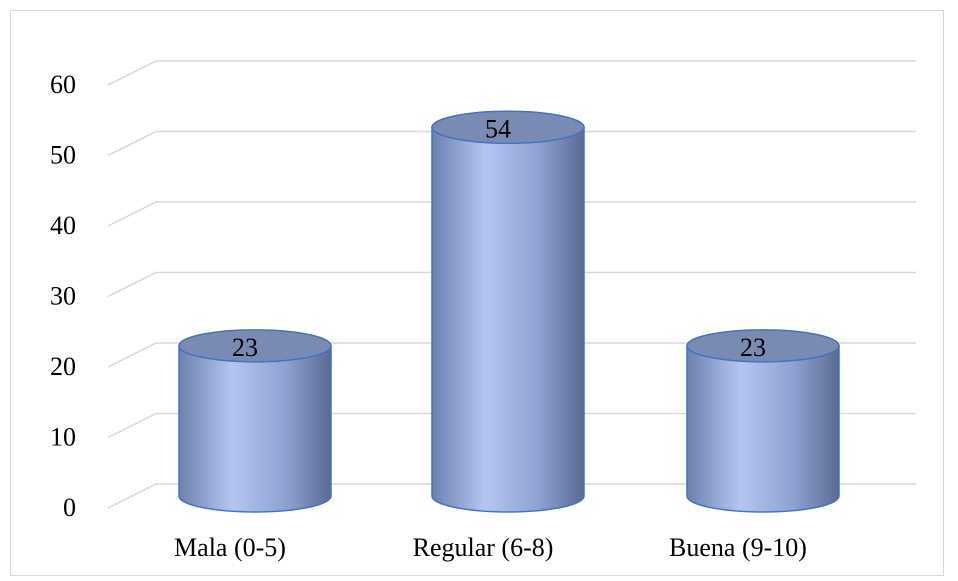 The image size is (958, 581). What do you see at coordinates (498, 128) in the screenshot?
I see `data-label: 54` at bounding box center [498, 128].